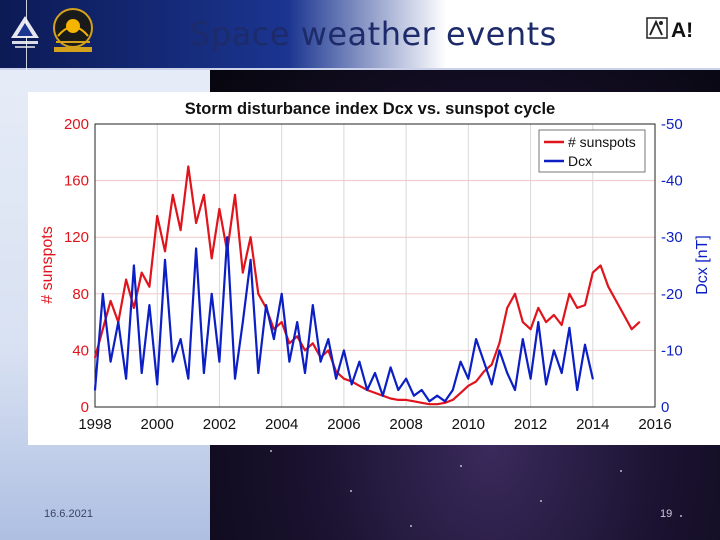  What do you see at coordinates (94, 424) in the screenshot?
I see `x-tick-label: 1998` at bounding box center [94, 424].